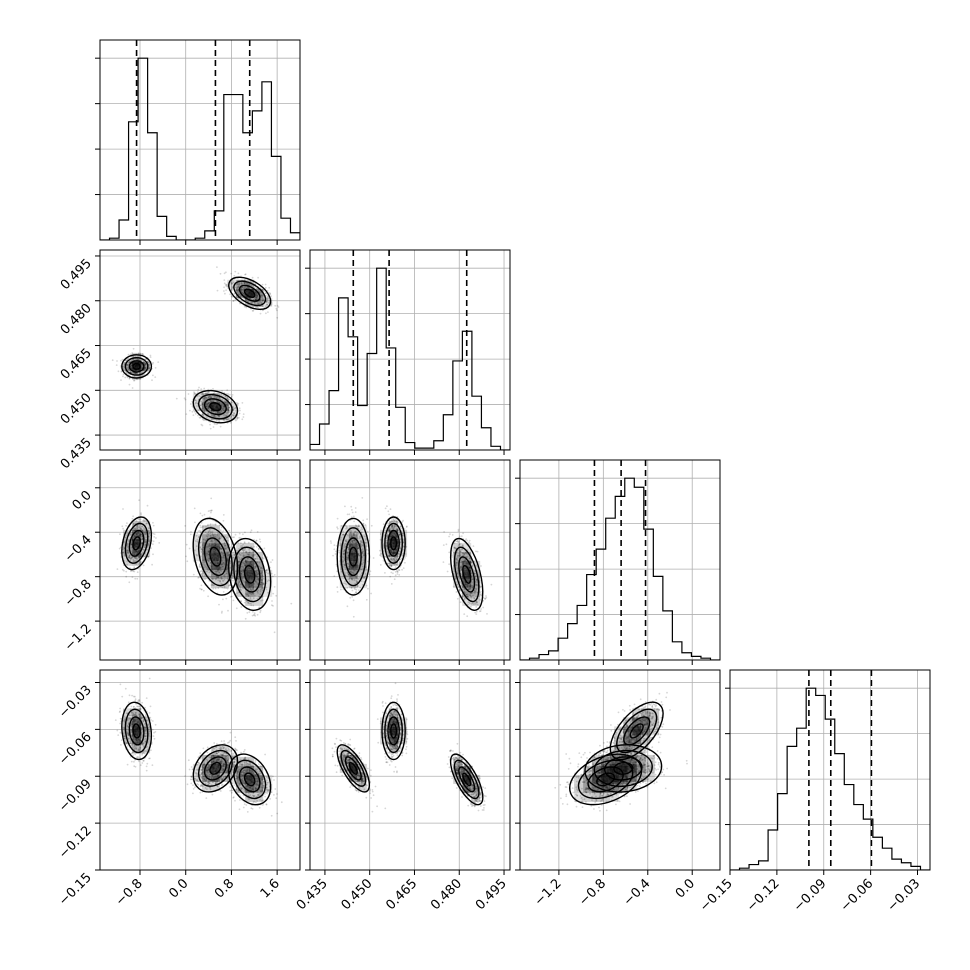 The width and height of the screenshot is (970, 970). Describe the element at coordinates (76, 409) in the screenshot. I see `y-tick-label: 0.450` at that location.